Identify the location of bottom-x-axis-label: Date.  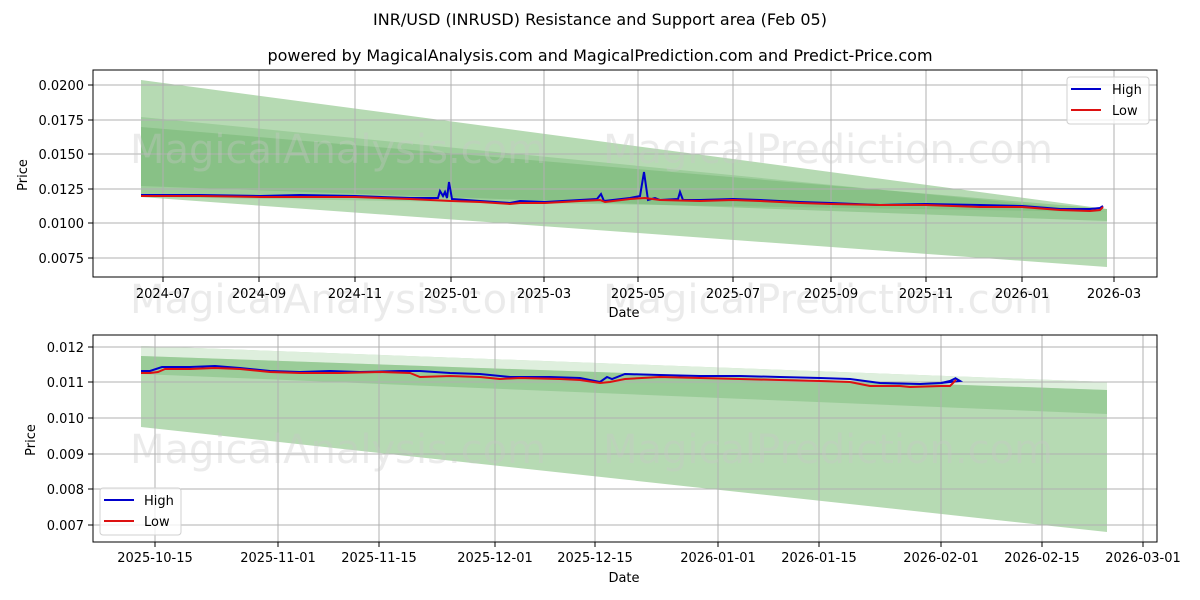
(623, 578).